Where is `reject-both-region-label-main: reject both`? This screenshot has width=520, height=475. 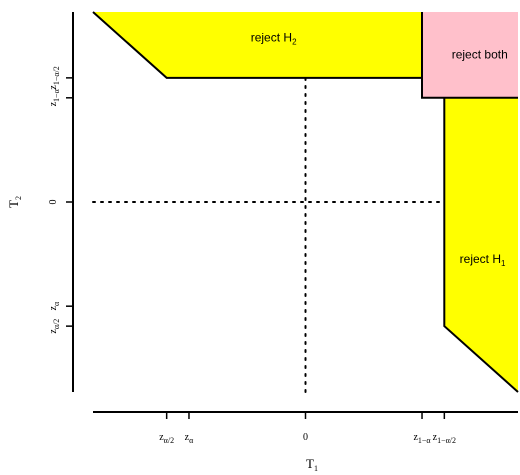 reject-both-region-label-main: reject both is located at coordinates (480, 54).